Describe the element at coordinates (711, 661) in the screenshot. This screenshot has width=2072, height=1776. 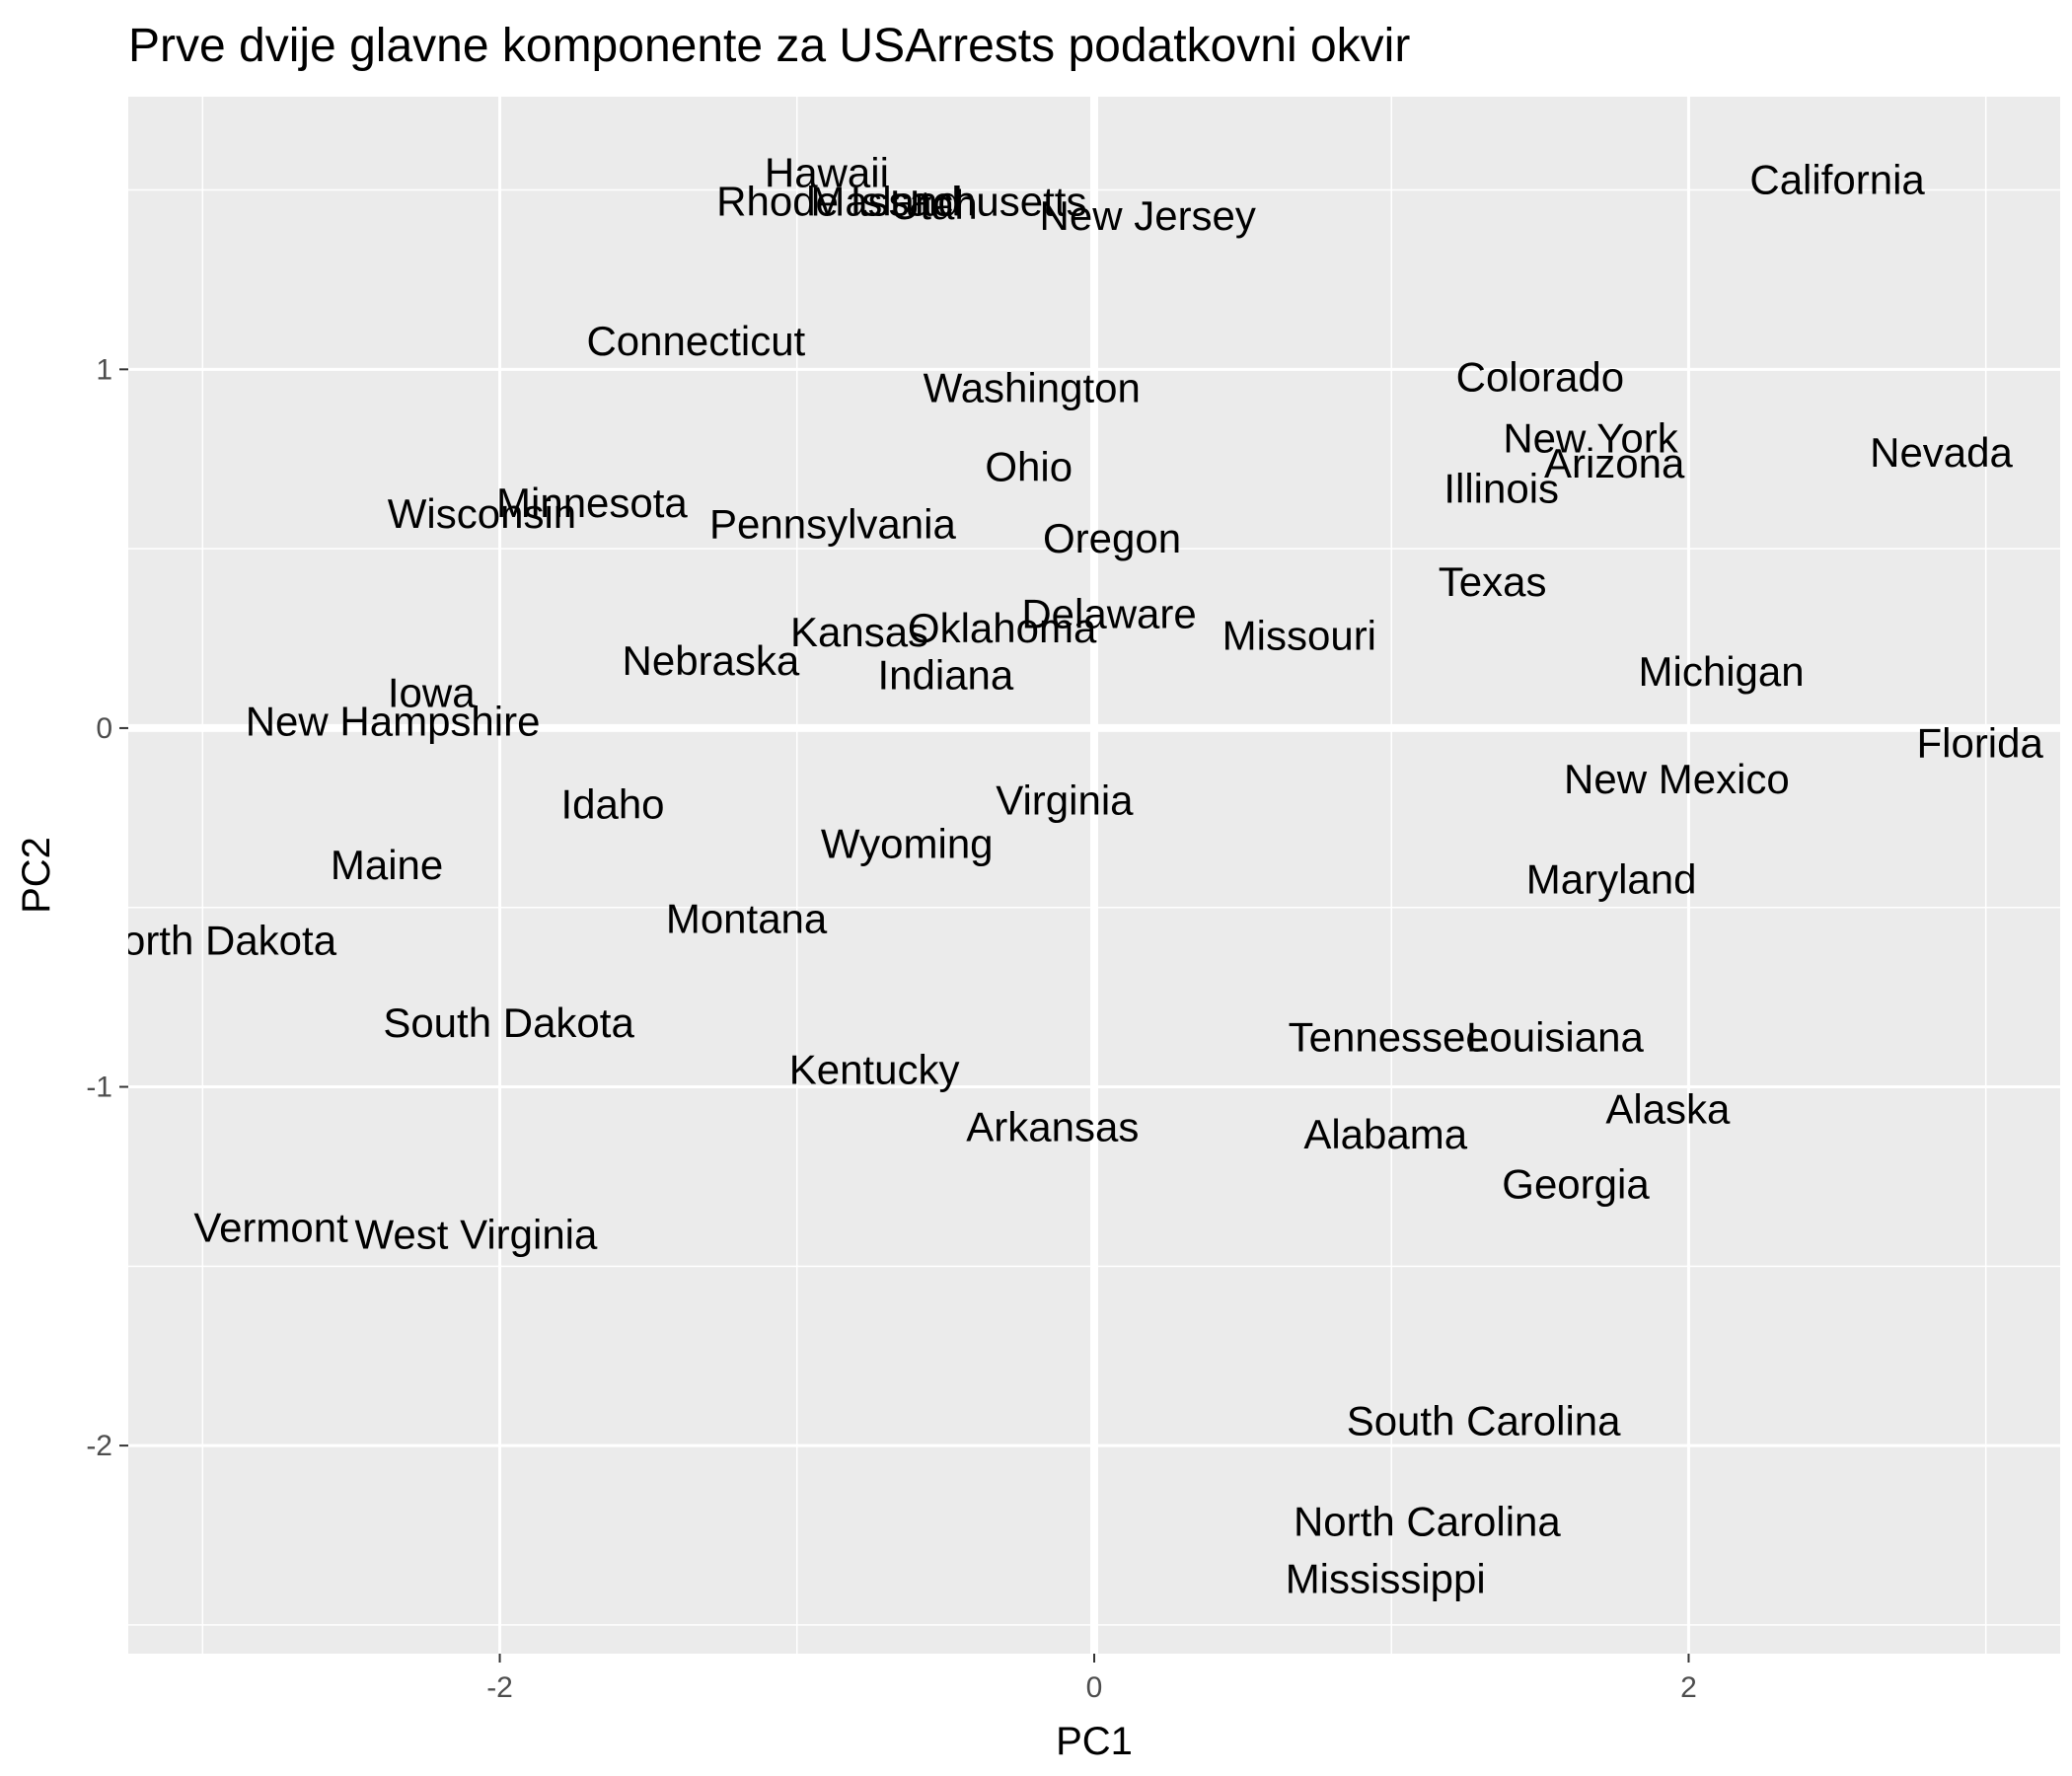
I see `point-label: Nebraska` at that location.